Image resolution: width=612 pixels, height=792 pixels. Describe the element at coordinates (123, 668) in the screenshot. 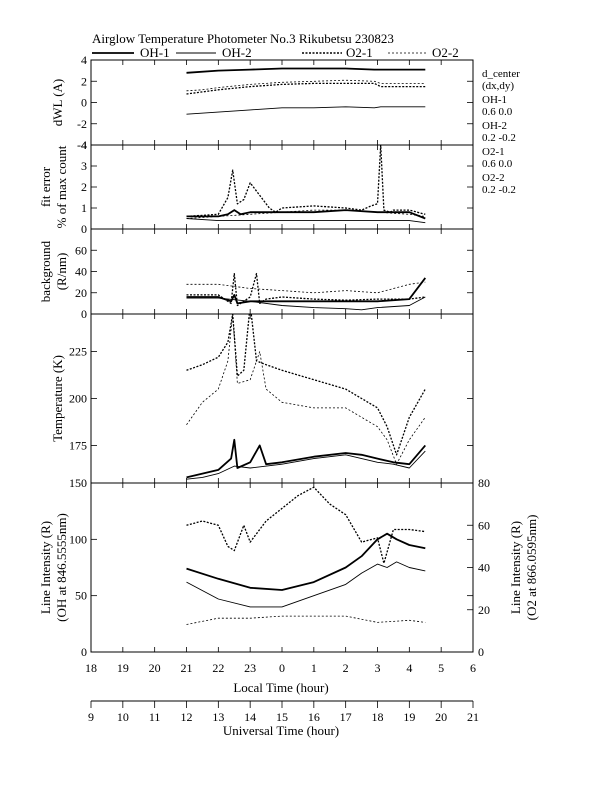

I see `x-local-tick-label: 19` at that location.